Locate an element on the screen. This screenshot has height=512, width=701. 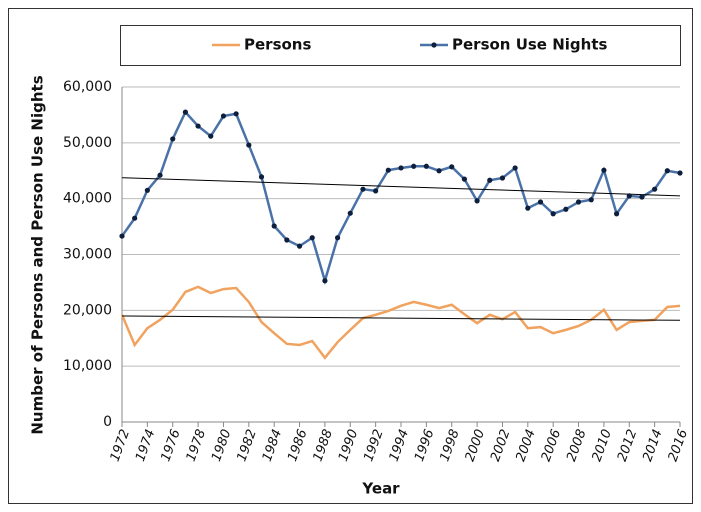
y-axis-title: Number of Persons and Person Use Nights is located at coordinates (38, 254).